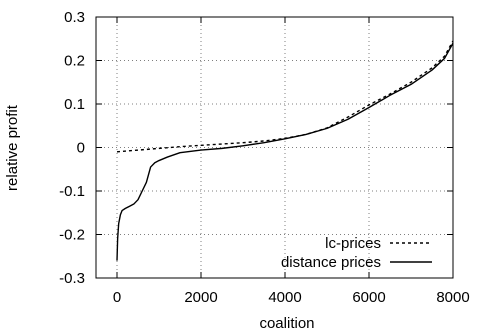 The width and height of the screenshot is (478, 334). I want to click on legend: lc-prices distance prices, so click(356, 253).